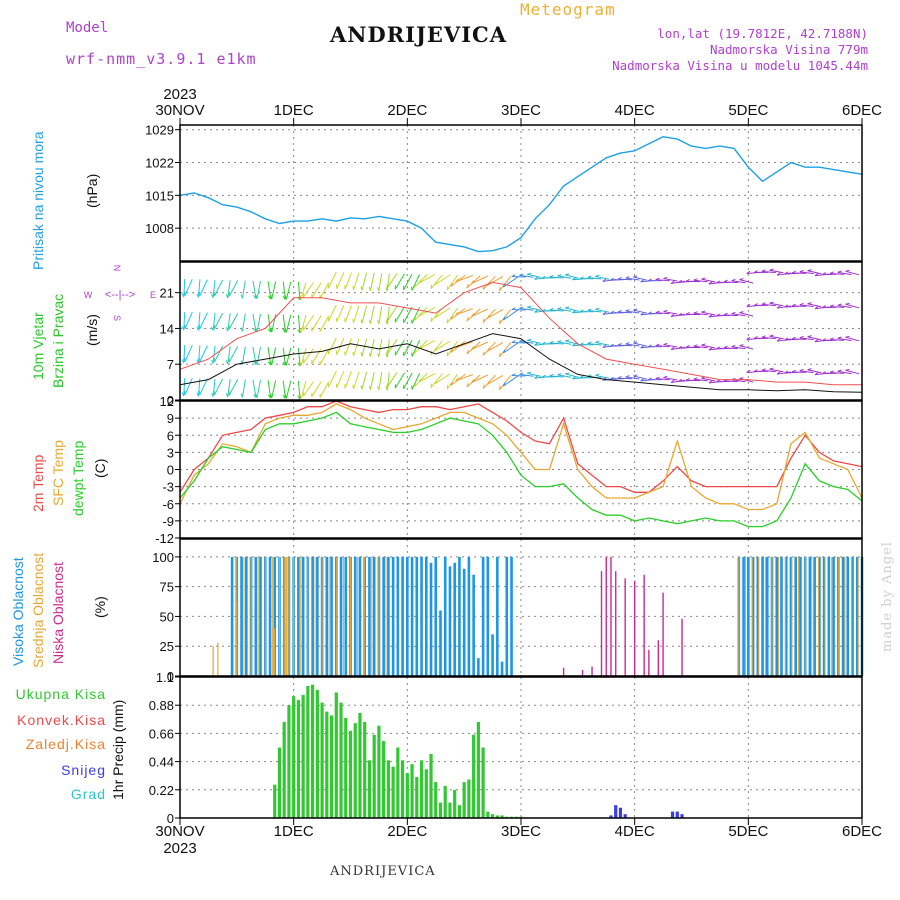 This screenshot has width=900, height=900. What do you see at coordinates (762, 33) in the screenshot?
I see `lonlat-label: lon,lat (19.7812E, 42.7188N)` at bounding box center [762, 33].